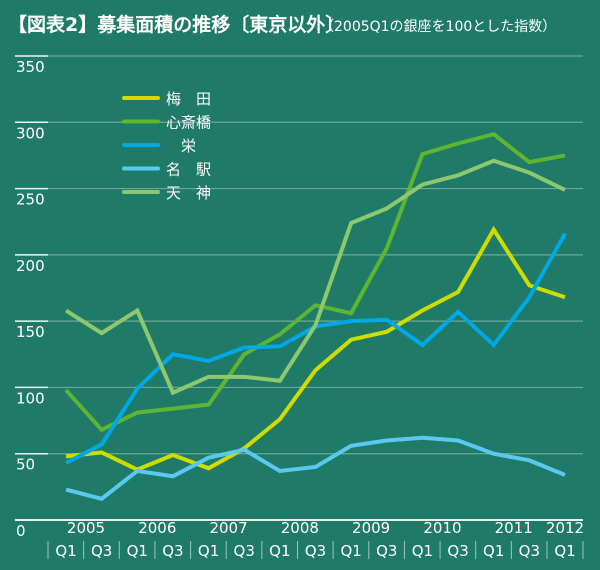 Image resolution: width=600 pixels, height=570 pixels. I want to click on x-year-label: 2009, so click(371, 528).